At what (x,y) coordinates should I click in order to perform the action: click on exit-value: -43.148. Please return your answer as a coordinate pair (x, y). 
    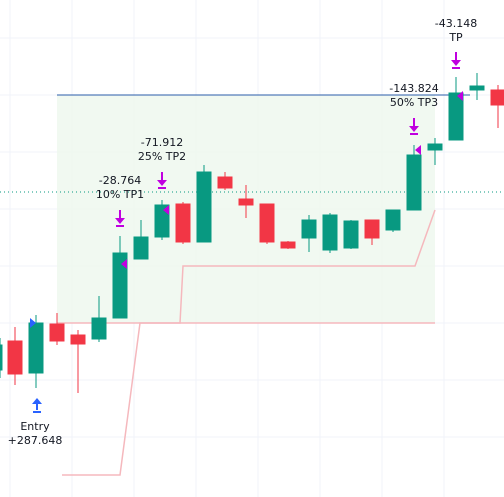
    Looking at the image, I should click on (456, 23).